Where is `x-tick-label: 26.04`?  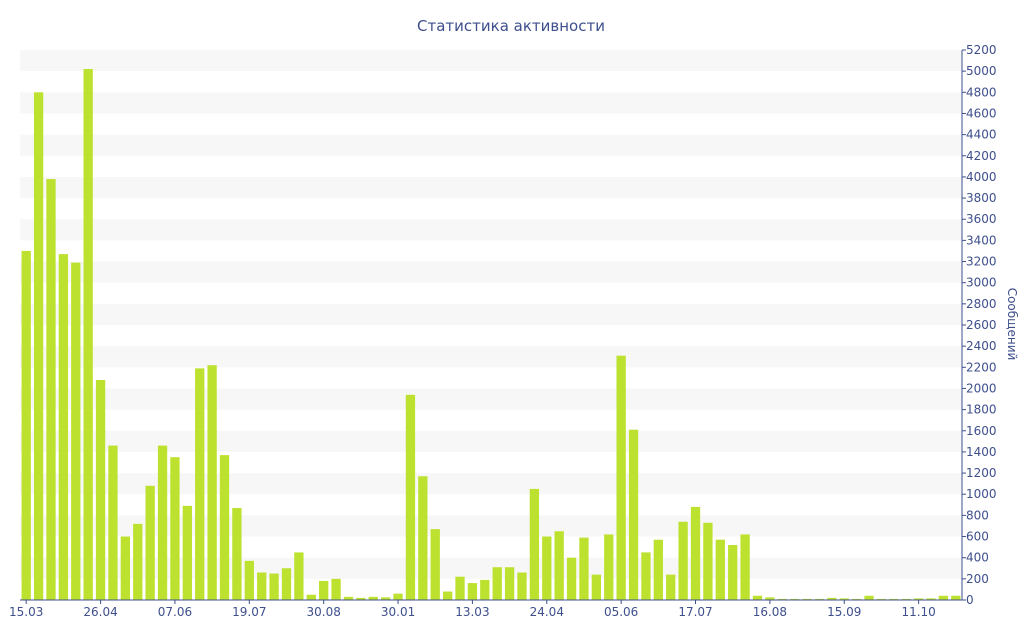 x-tick-label: 26.04 is located at coordinates (100, 612).